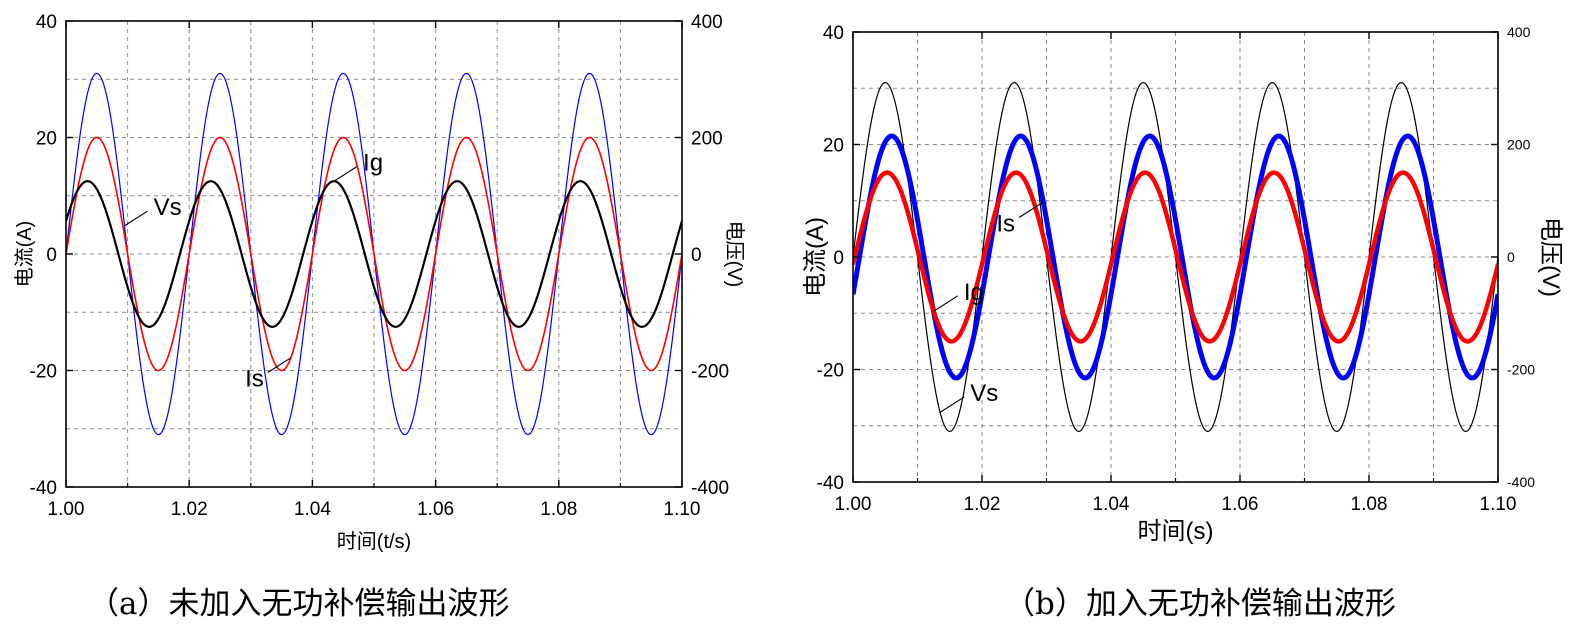 The image size is (1582, 633). I want to click on x-axis-label: 时间(s), so click(1176, 531).